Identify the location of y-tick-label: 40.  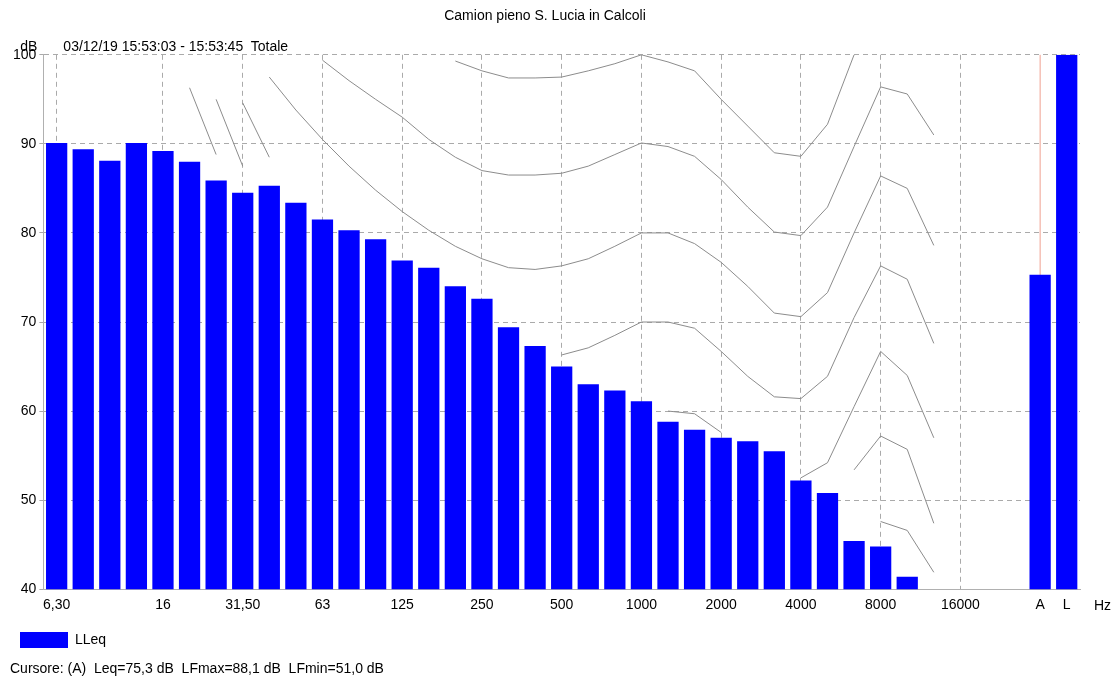
(28, 588).